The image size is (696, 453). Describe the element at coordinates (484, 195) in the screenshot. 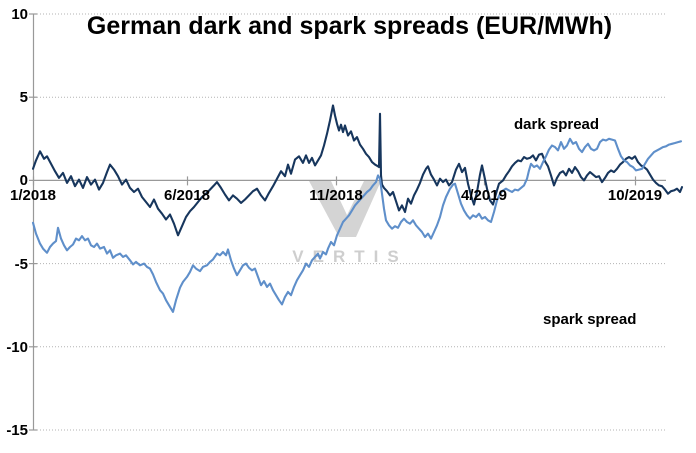

I see `x-tick-label: 4/2019` at that location.